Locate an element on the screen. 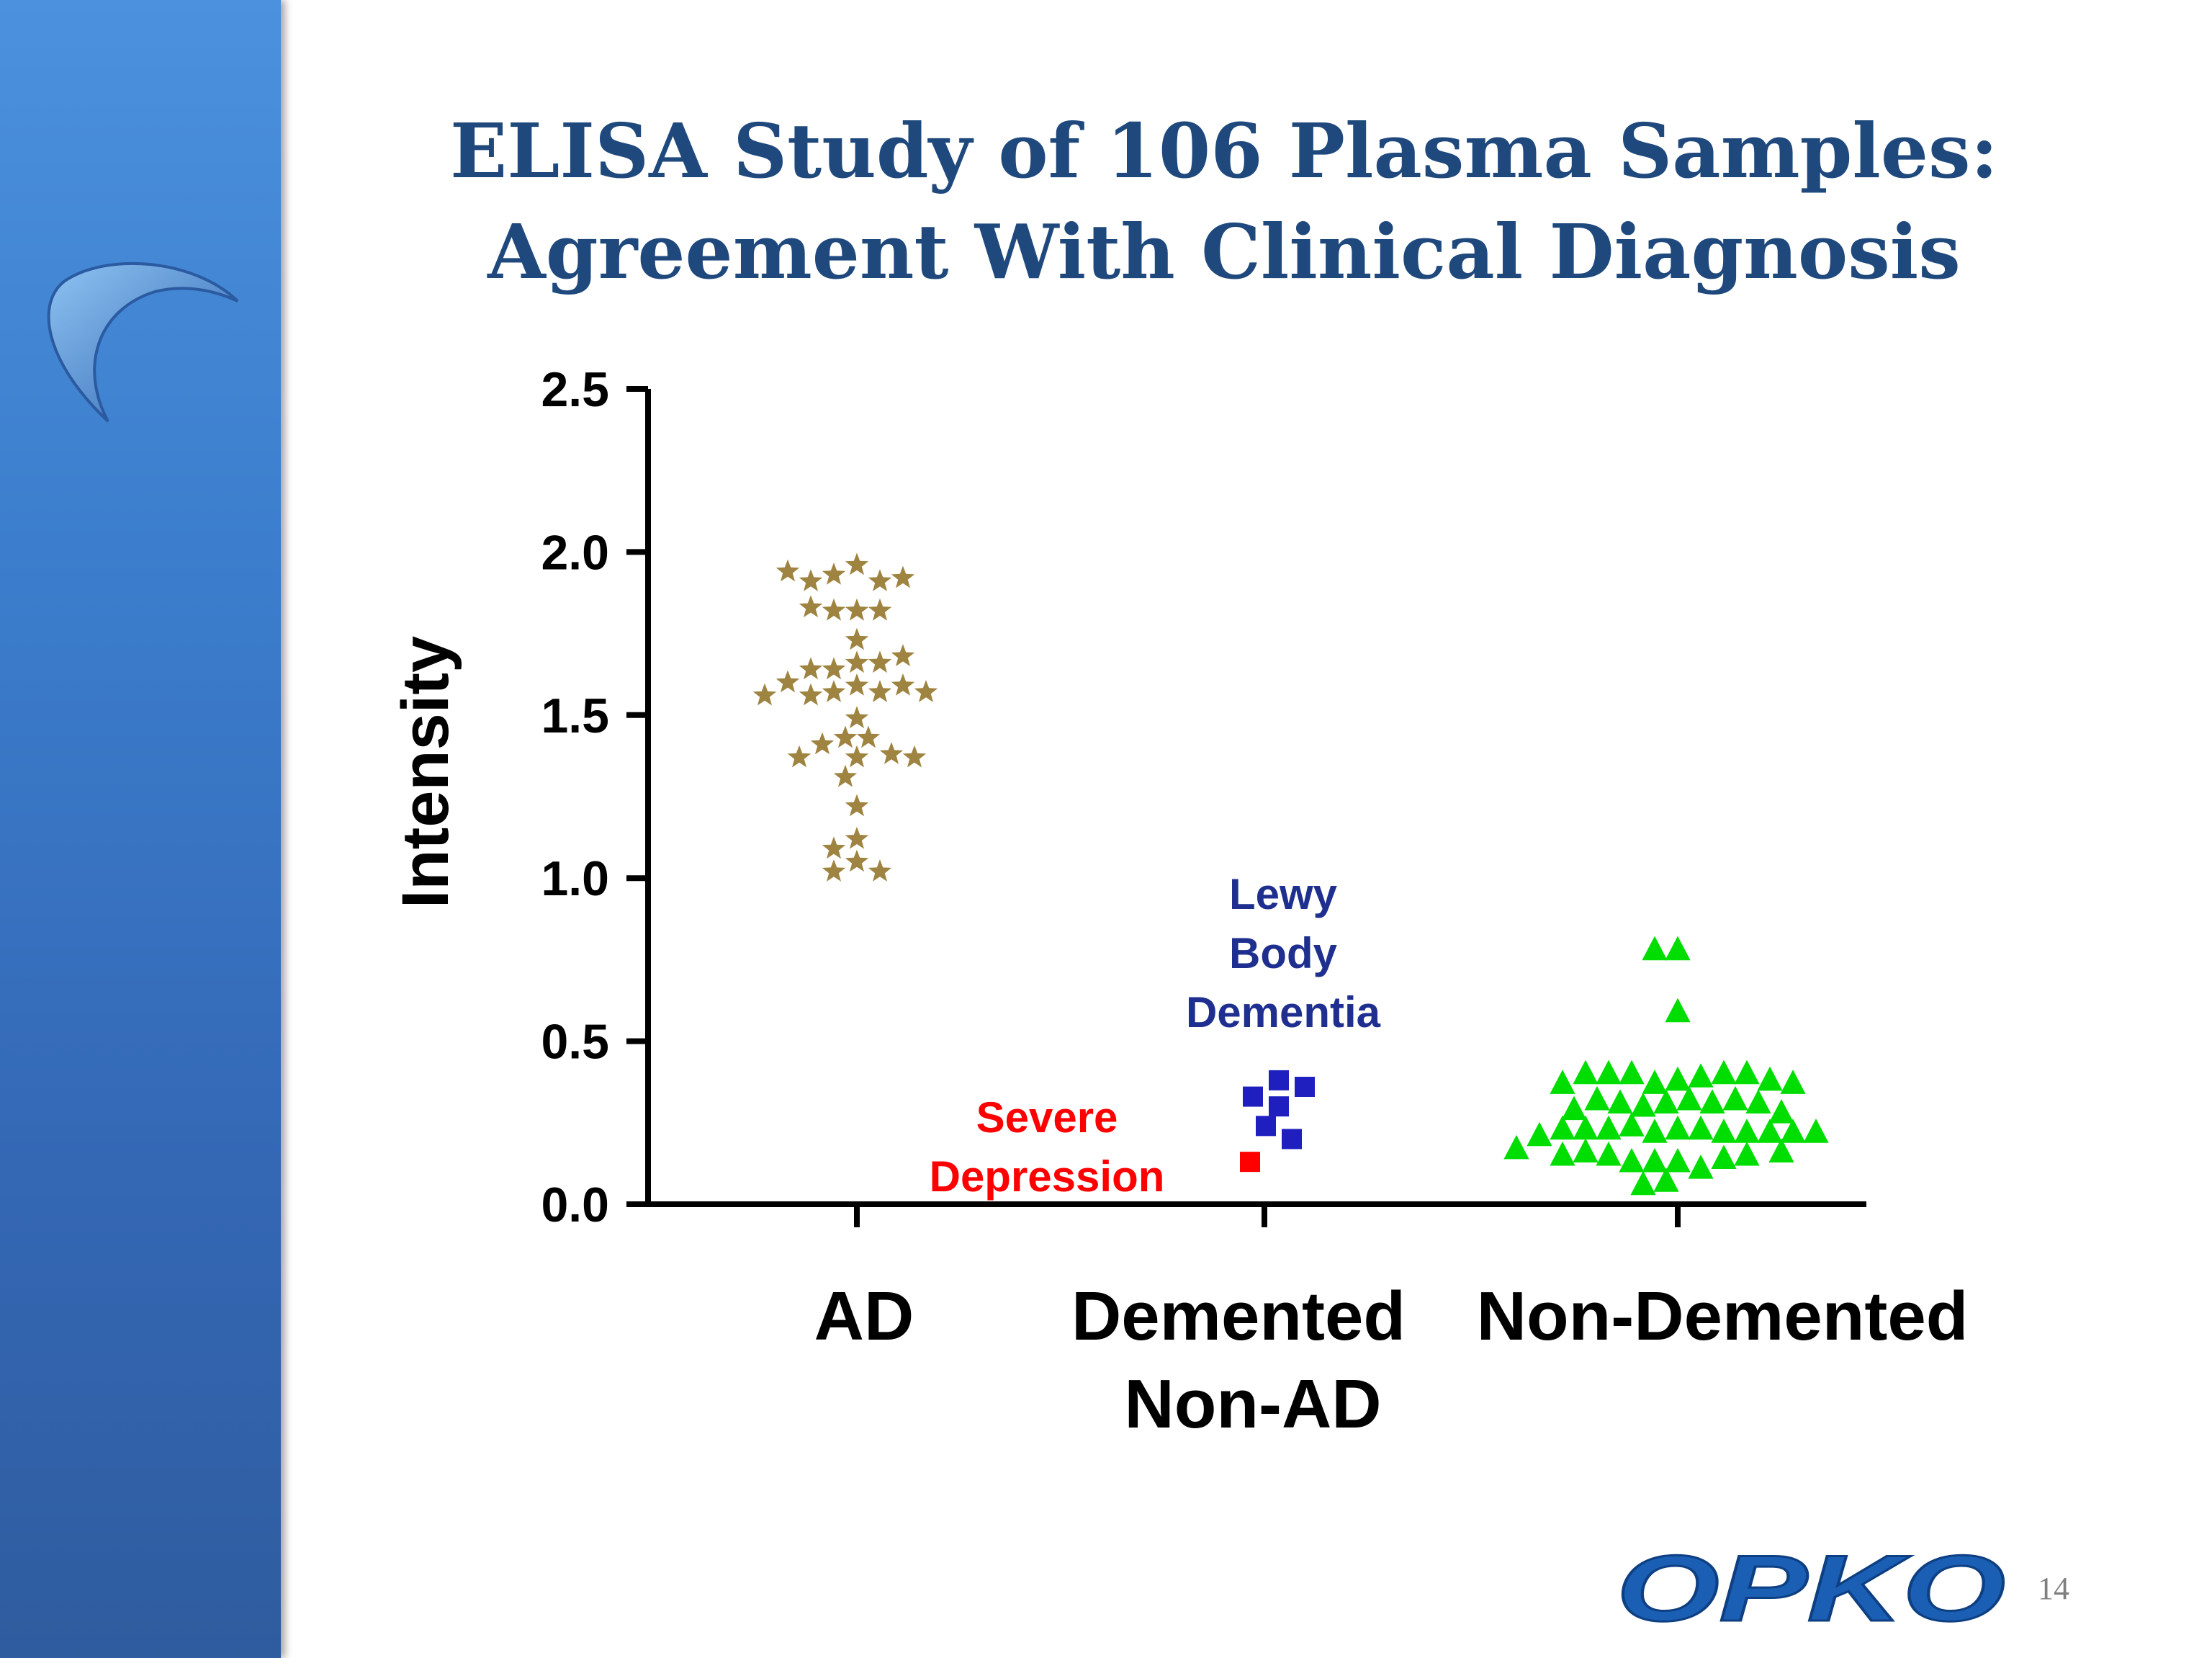 Image resolution: width=2212 pixels, height=1658 pixels. x-ticks is located at coordinates (1267, 1215).